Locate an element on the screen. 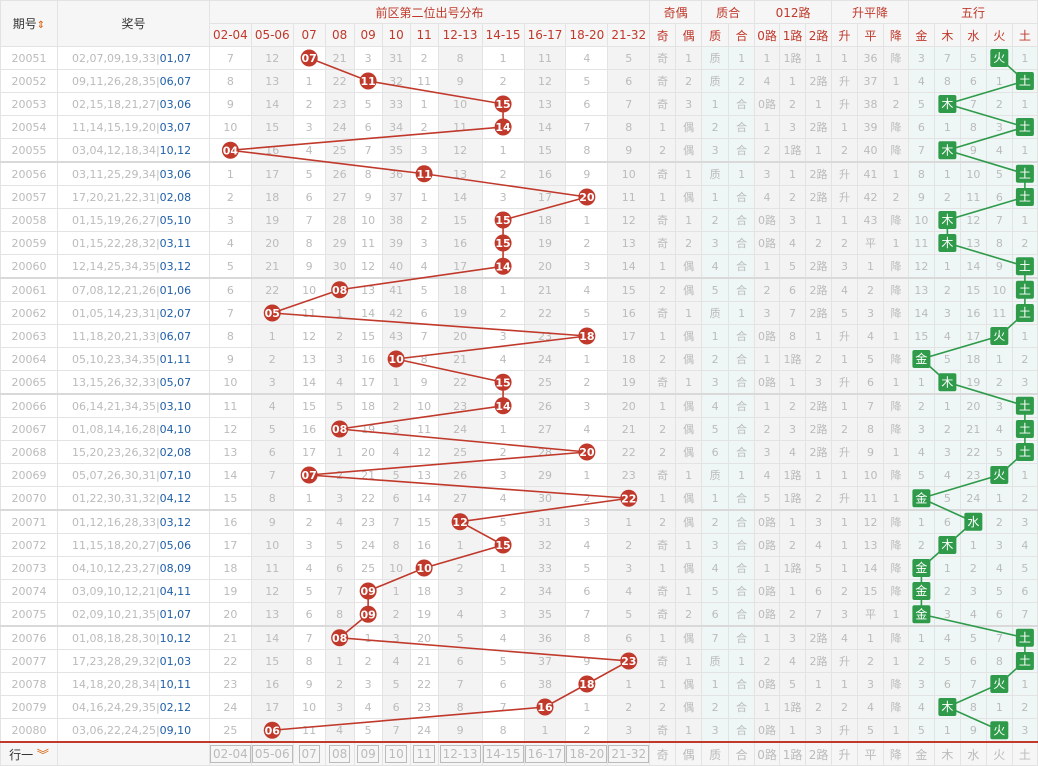 The image size is (1038, 766). dist-miss-cell: 27 is located at coordinates (339, 197).